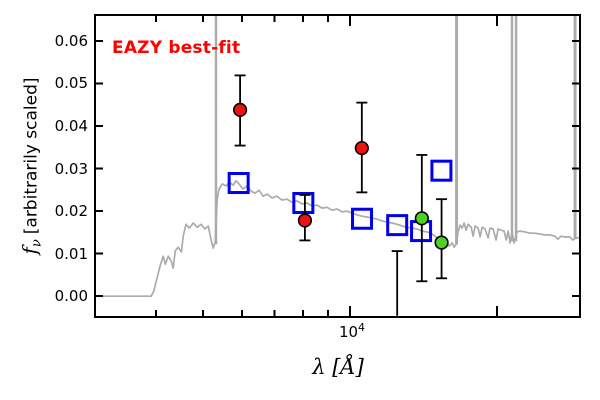 Image resolution: width=600 pixels, height=400 pixels. What do you see at coordinates (71, 40) in the screenshot?
I see `y-tick-label: 0.06` at bounding box center [71, 40].